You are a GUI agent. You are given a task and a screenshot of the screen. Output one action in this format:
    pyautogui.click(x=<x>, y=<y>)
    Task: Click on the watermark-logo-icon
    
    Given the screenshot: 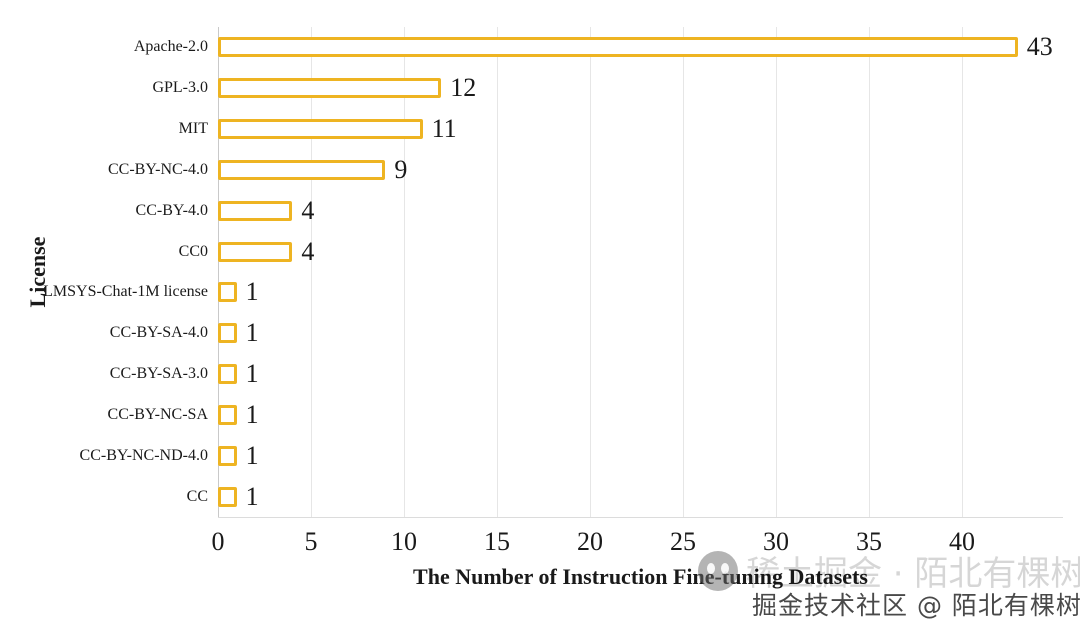 What is the action you would take?
    pyautogui.click(x=718, y=570)
    